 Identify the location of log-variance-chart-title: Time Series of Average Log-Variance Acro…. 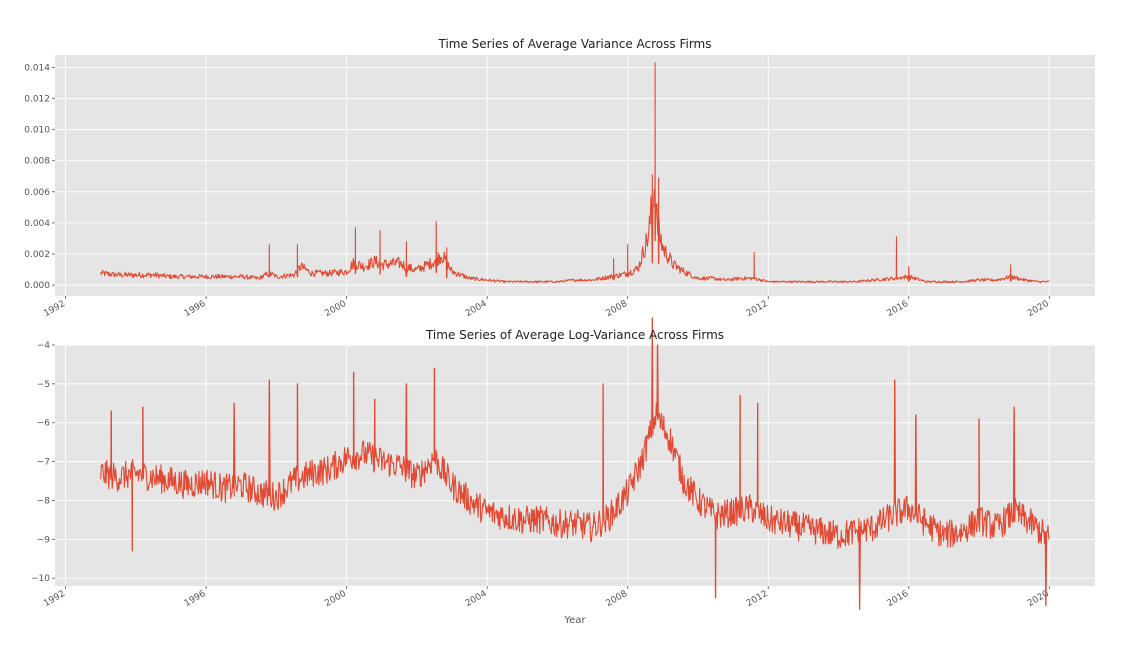
(574, 335).